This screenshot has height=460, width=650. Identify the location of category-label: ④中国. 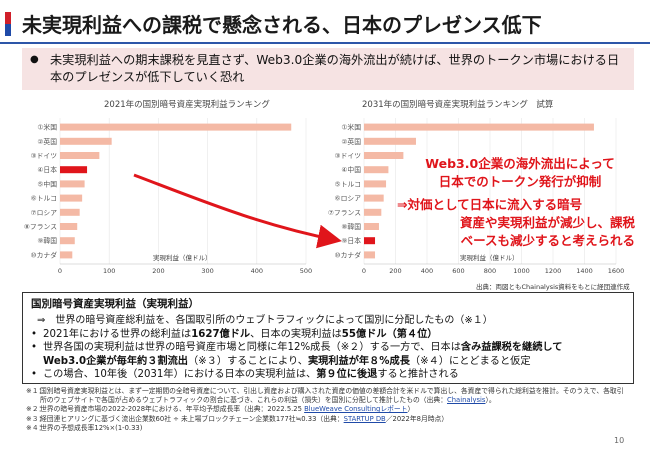
(351, 169).